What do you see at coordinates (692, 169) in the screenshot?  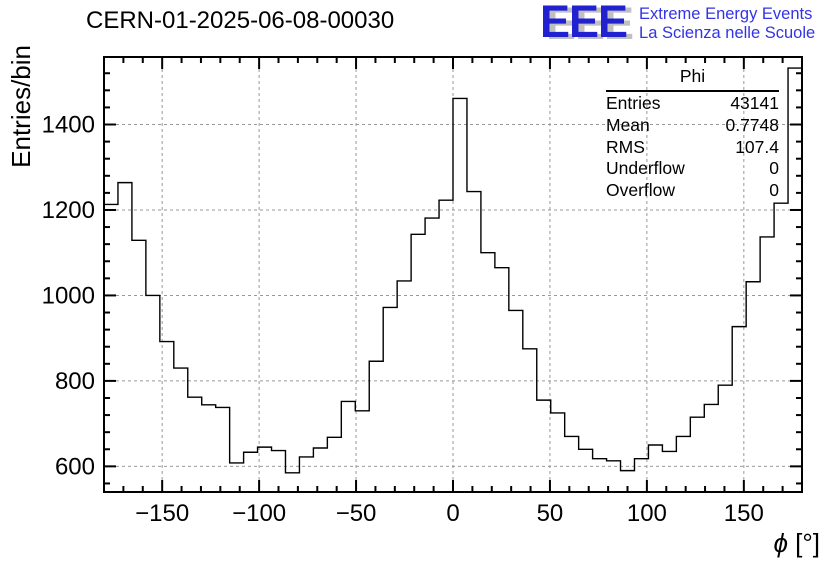 I see `stats-row-underflow: Underflow 0` at bounding box center [692, 169].